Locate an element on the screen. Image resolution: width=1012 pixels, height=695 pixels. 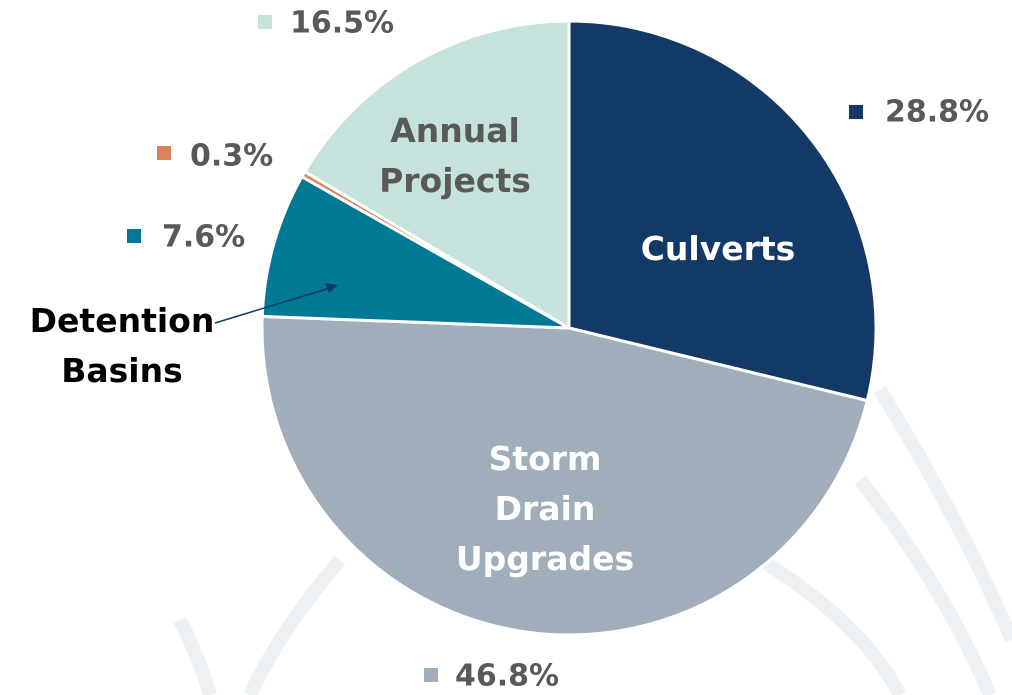
category-label: Culverts is located at coordinates (718, 248).